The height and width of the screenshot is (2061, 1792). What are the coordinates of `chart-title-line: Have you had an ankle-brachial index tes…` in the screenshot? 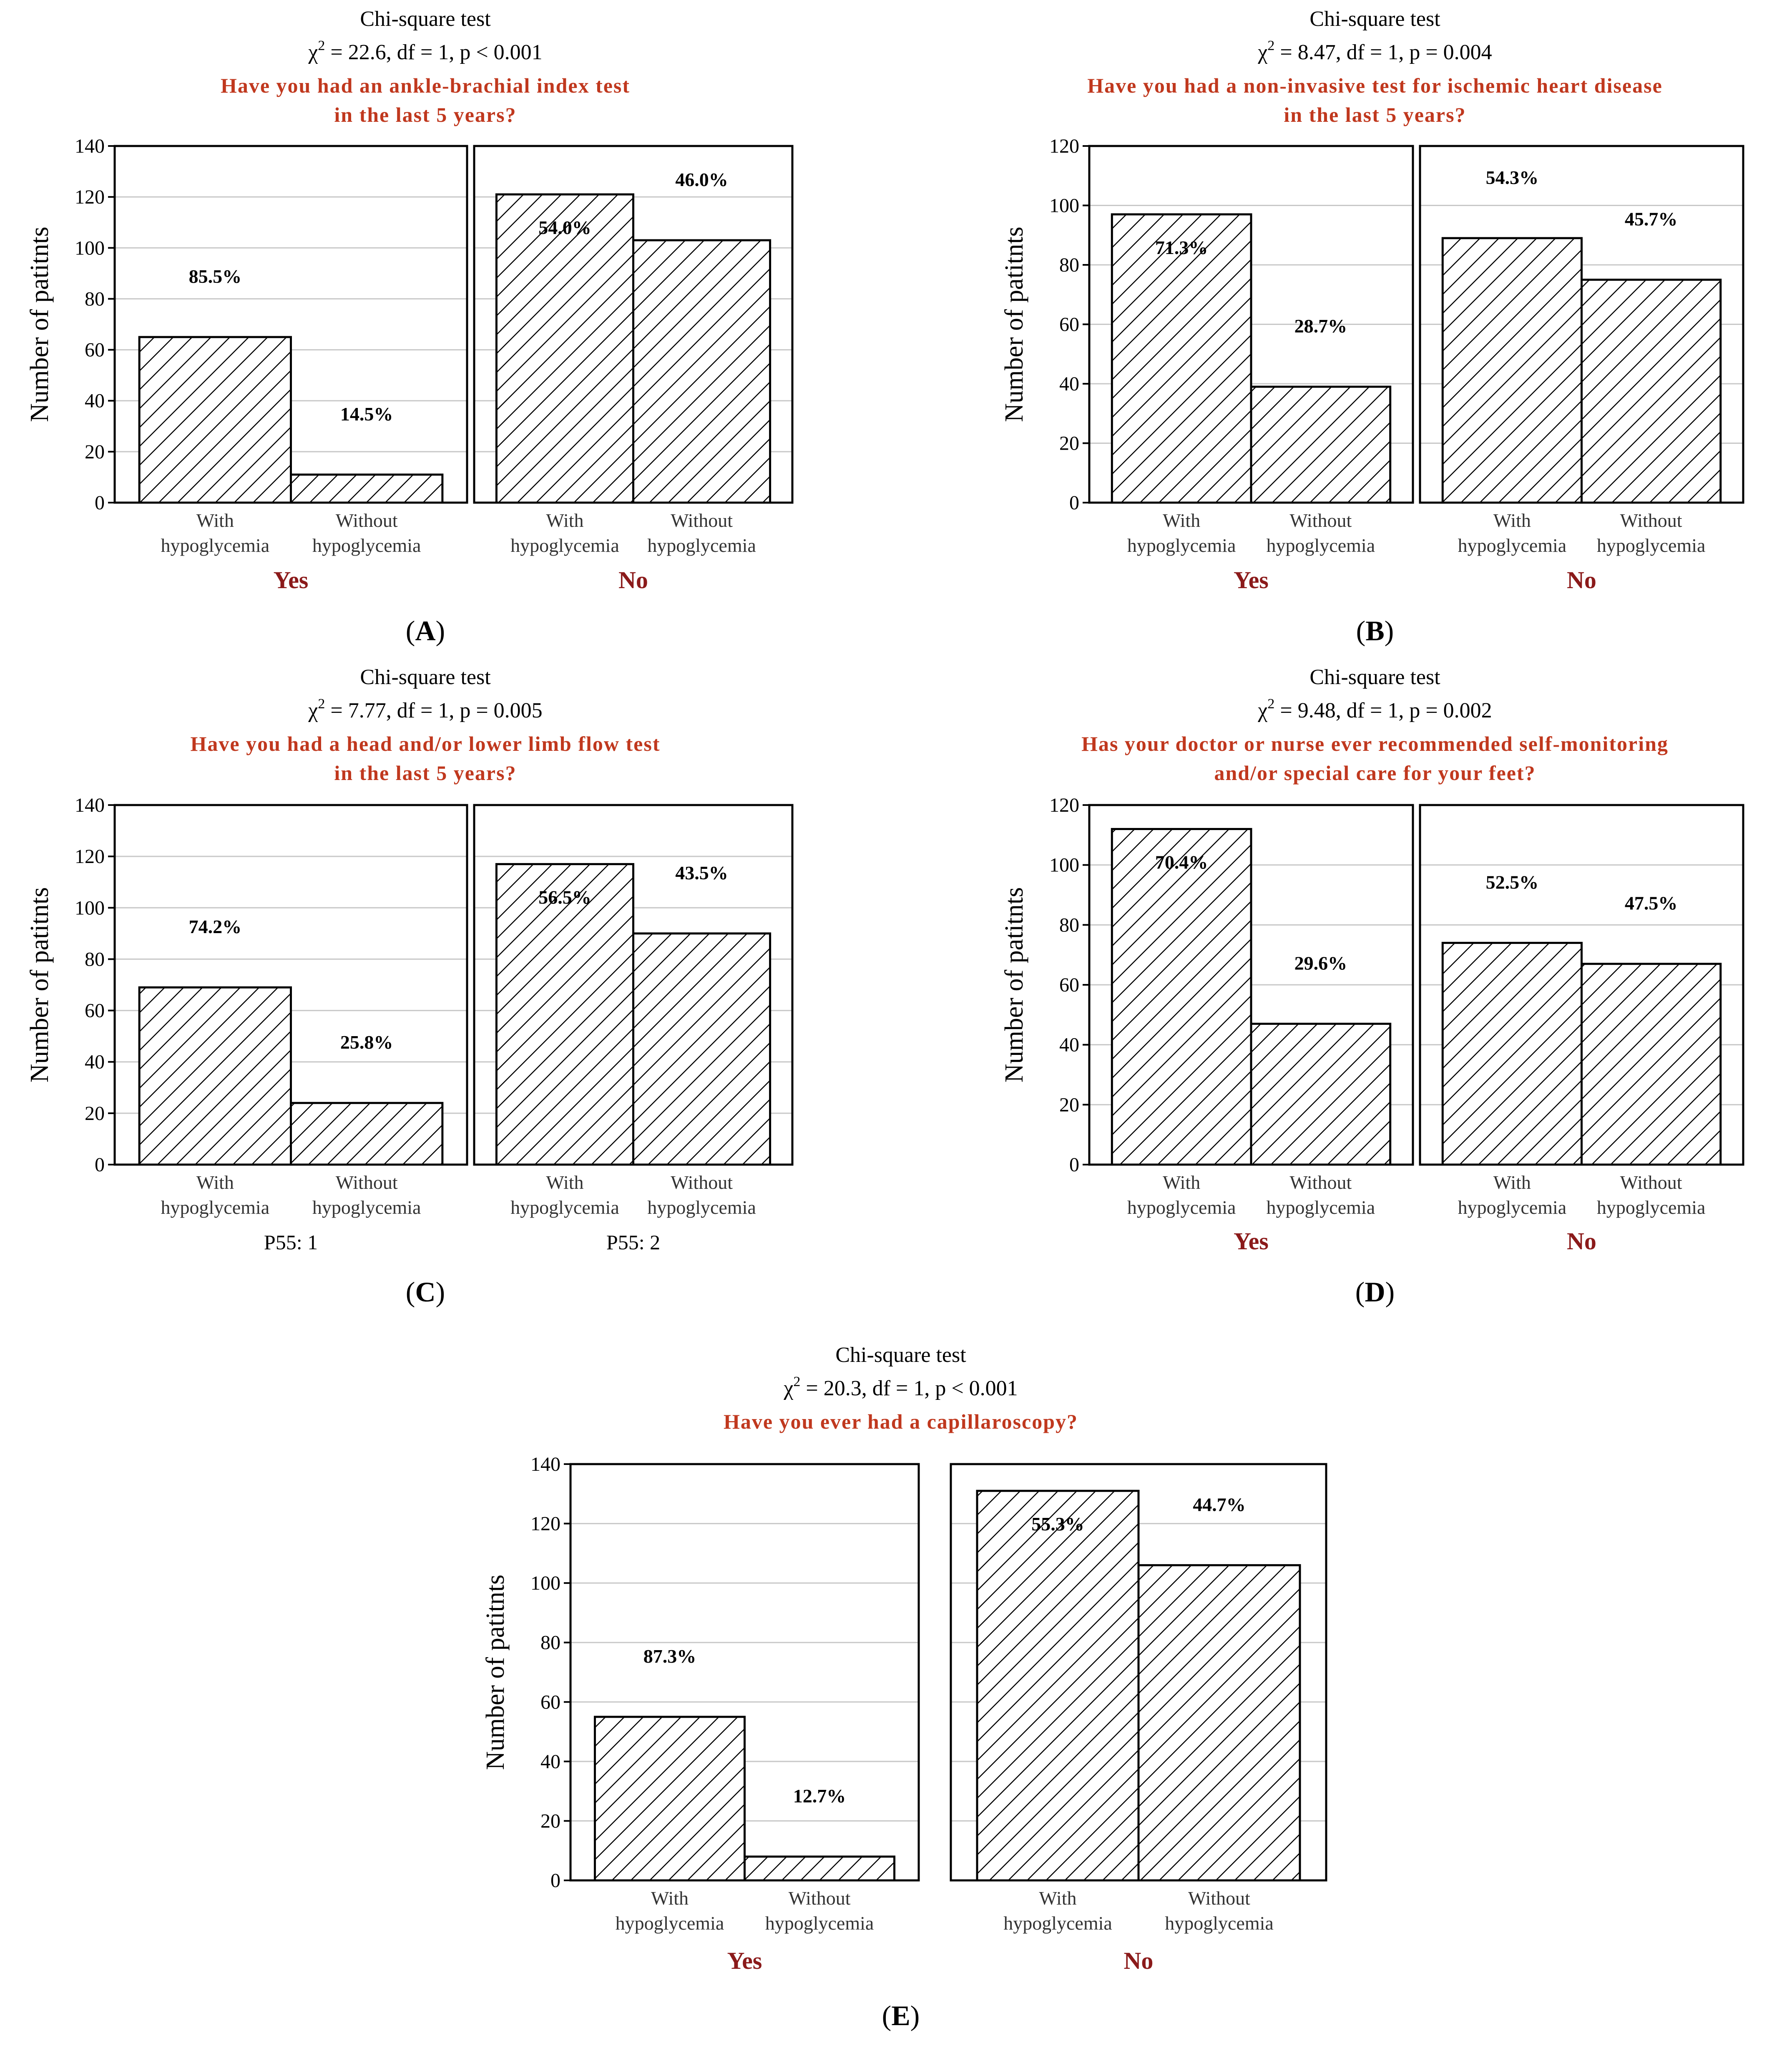 It's located at (426, 86).